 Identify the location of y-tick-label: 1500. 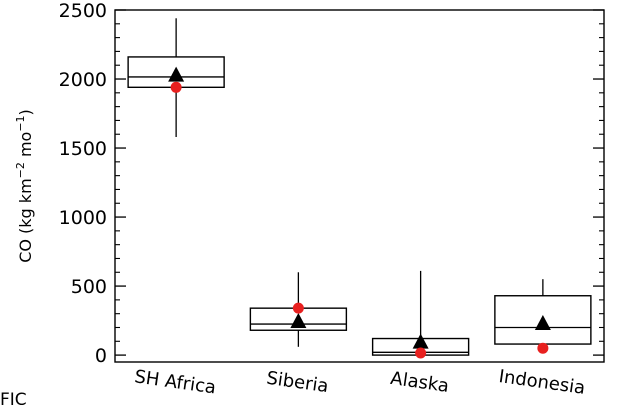
(83, 149).